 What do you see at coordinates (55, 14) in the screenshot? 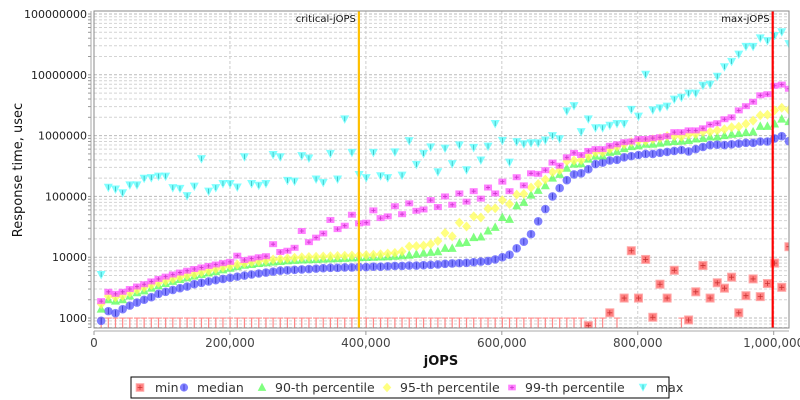
I see `y-tick-label: 100000000` at bounding box center [55, 14].